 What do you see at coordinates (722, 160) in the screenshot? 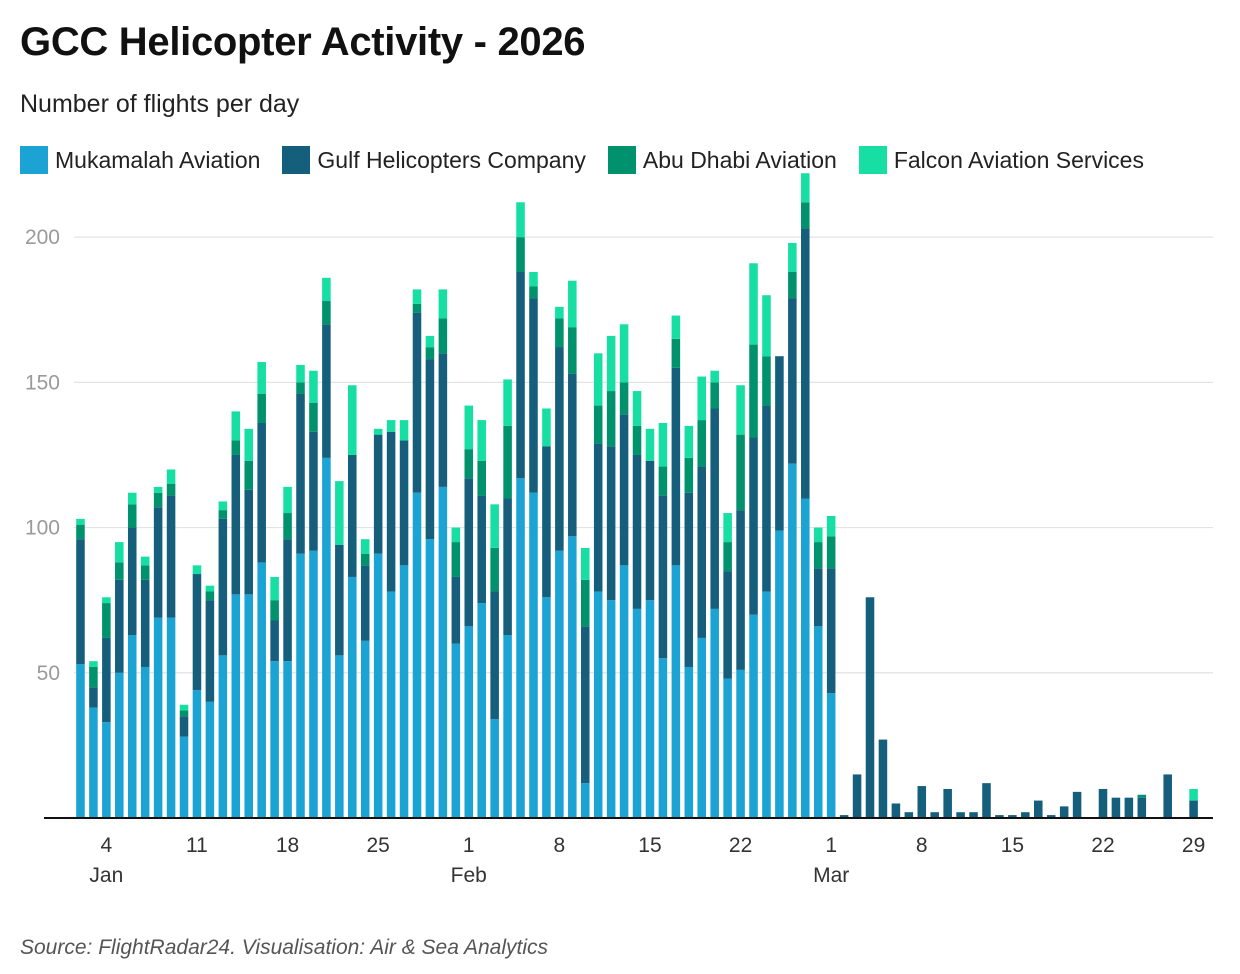
I see `legend-item-abu-dhabi: Abu Dhabi Aviation` at bounding box center [722, 160].